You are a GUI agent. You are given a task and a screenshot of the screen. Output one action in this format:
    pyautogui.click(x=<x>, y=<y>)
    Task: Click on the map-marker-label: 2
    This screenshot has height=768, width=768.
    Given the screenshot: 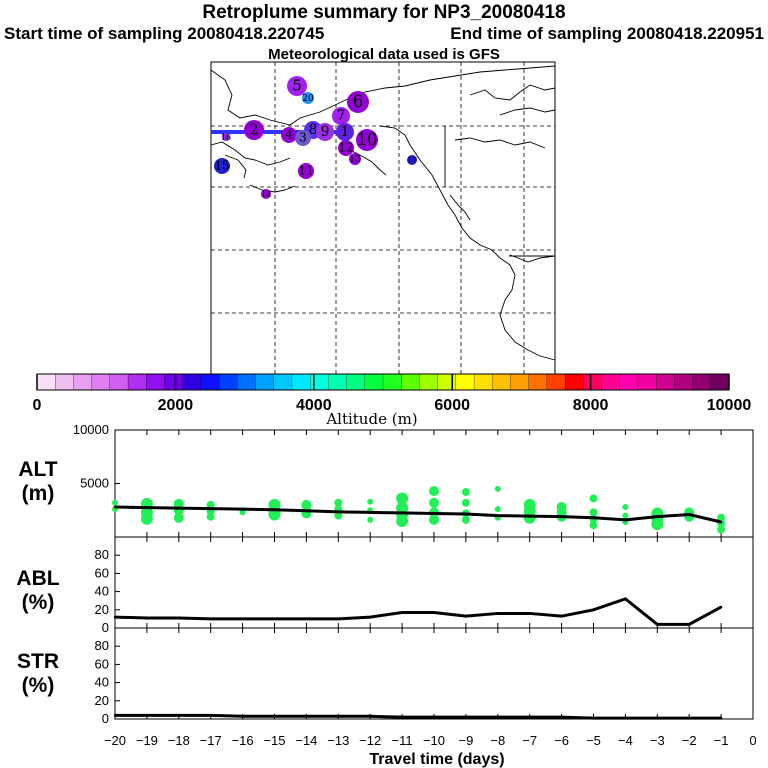 What is the action you would take?
    pyautogui.click(x=254, y=130)
    